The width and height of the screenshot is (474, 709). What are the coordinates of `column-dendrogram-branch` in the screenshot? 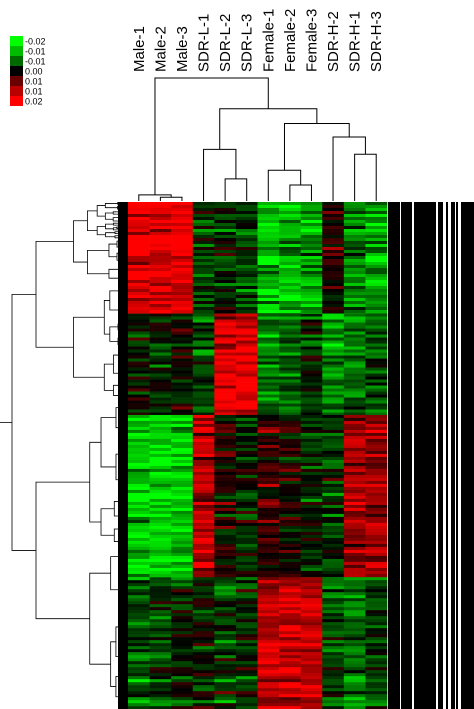 It's located at (236, 189).